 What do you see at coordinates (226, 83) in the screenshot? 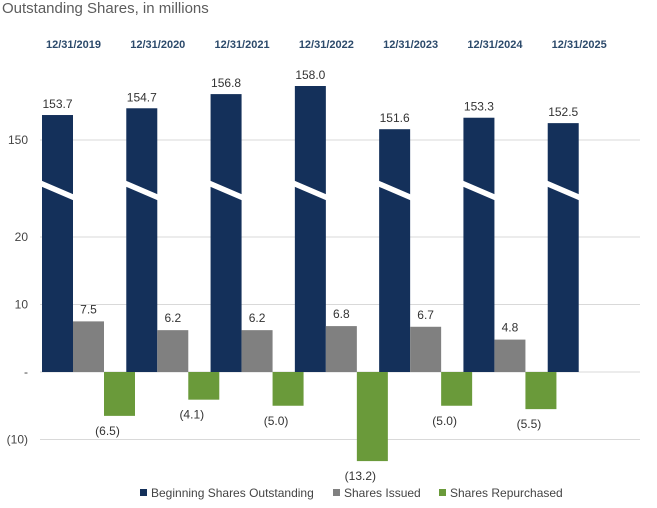
I see `data-label-beginning: 156.8` at bounding box center [226, 83].